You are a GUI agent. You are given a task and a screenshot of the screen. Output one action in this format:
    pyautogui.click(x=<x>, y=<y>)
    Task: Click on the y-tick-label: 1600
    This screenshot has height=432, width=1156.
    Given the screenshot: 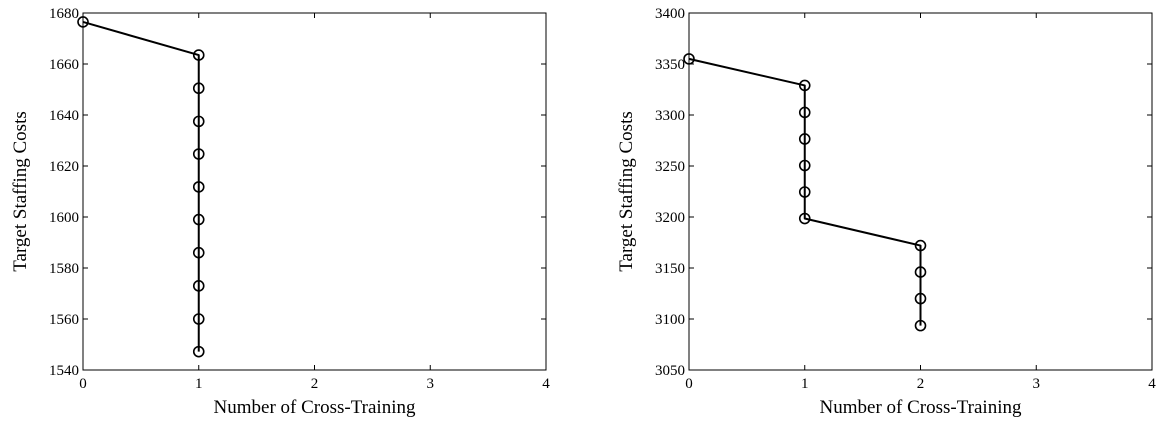 What is the action you would take?
    pyautogui.click(x=64, y=218)
    